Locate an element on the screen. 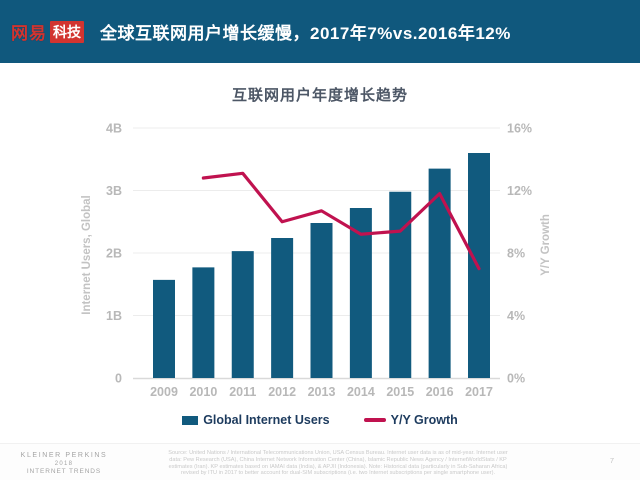 The height and width of the screenshot is (480, 640). chart-title: 互联网用户年度增长趋势 is located at coordinates (319, 95).